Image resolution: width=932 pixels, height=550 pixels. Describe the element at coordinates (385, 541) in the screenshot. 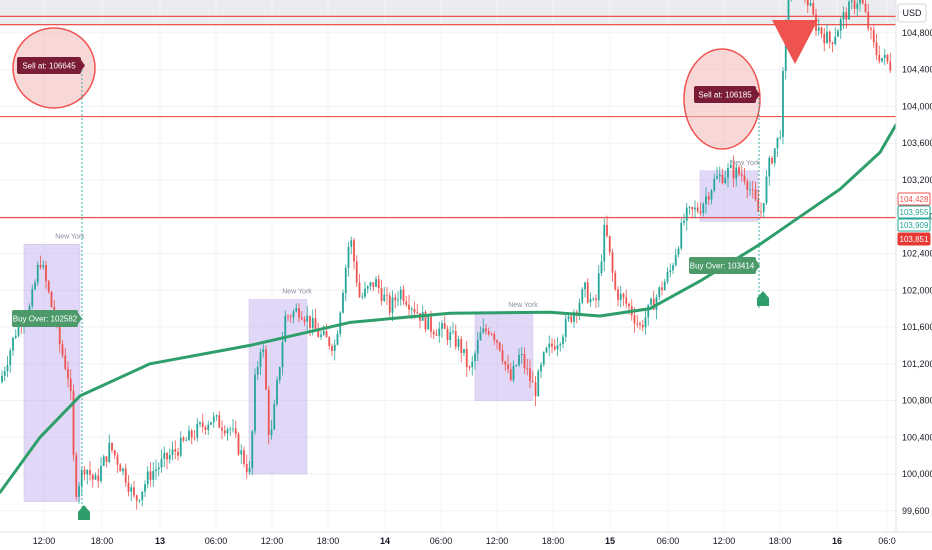

I see `x-tick-label: 14` at that location.